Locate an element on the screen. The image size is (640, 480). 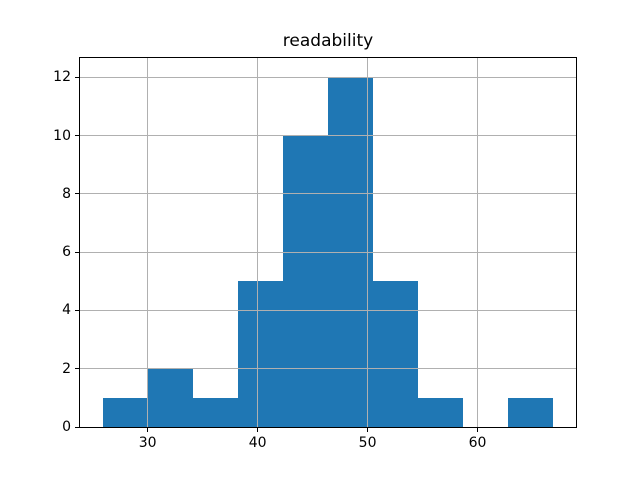
x-tick-label: 40 is located at coordinates (257, 443).